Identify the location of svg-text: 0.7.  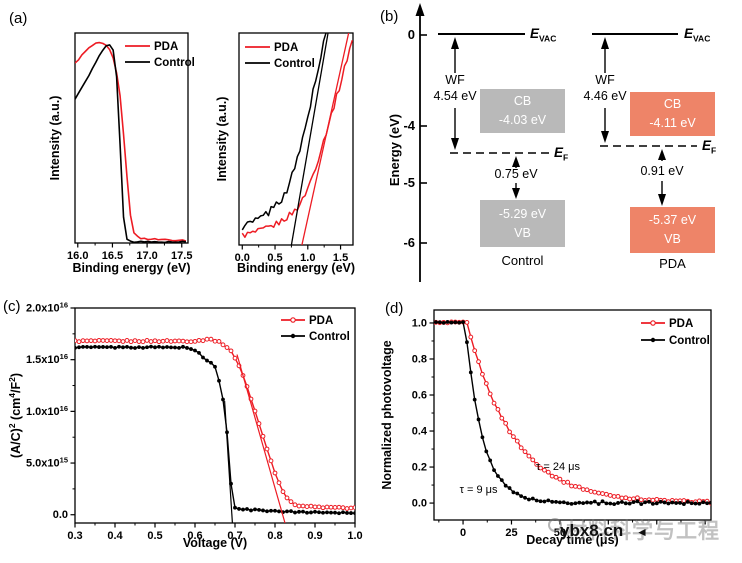
(234, 536).